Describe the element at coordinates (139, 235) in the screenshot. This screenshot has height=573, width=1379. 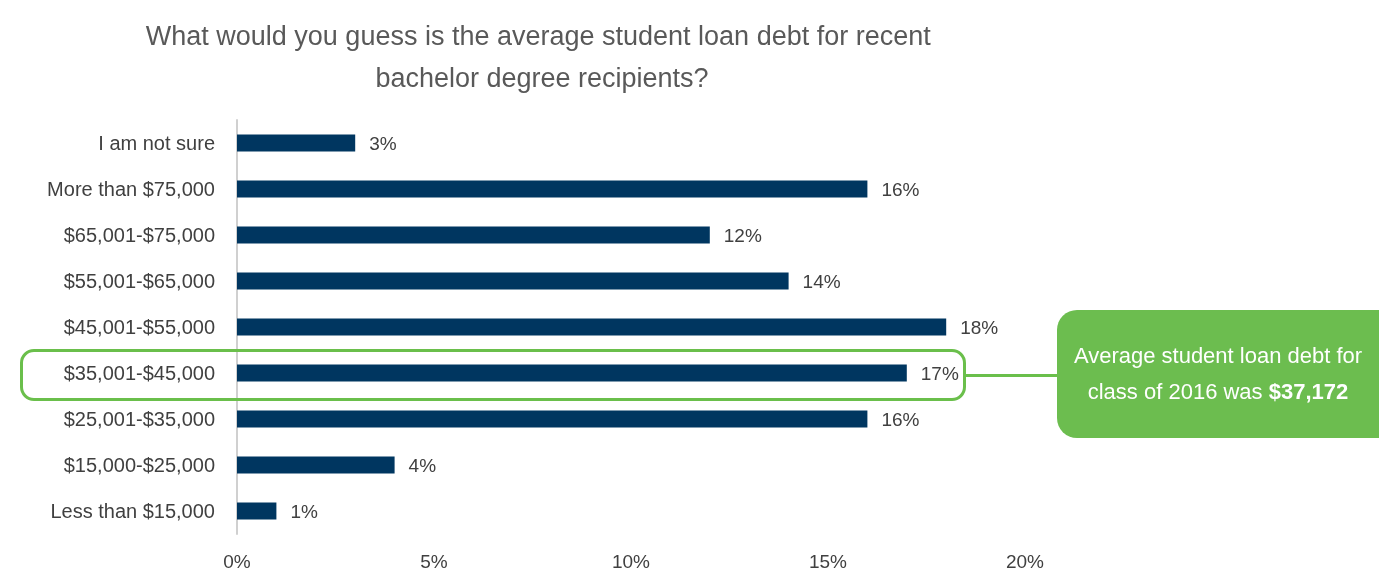
I see `y-tick-label: $65,001-$75,000` at that location.